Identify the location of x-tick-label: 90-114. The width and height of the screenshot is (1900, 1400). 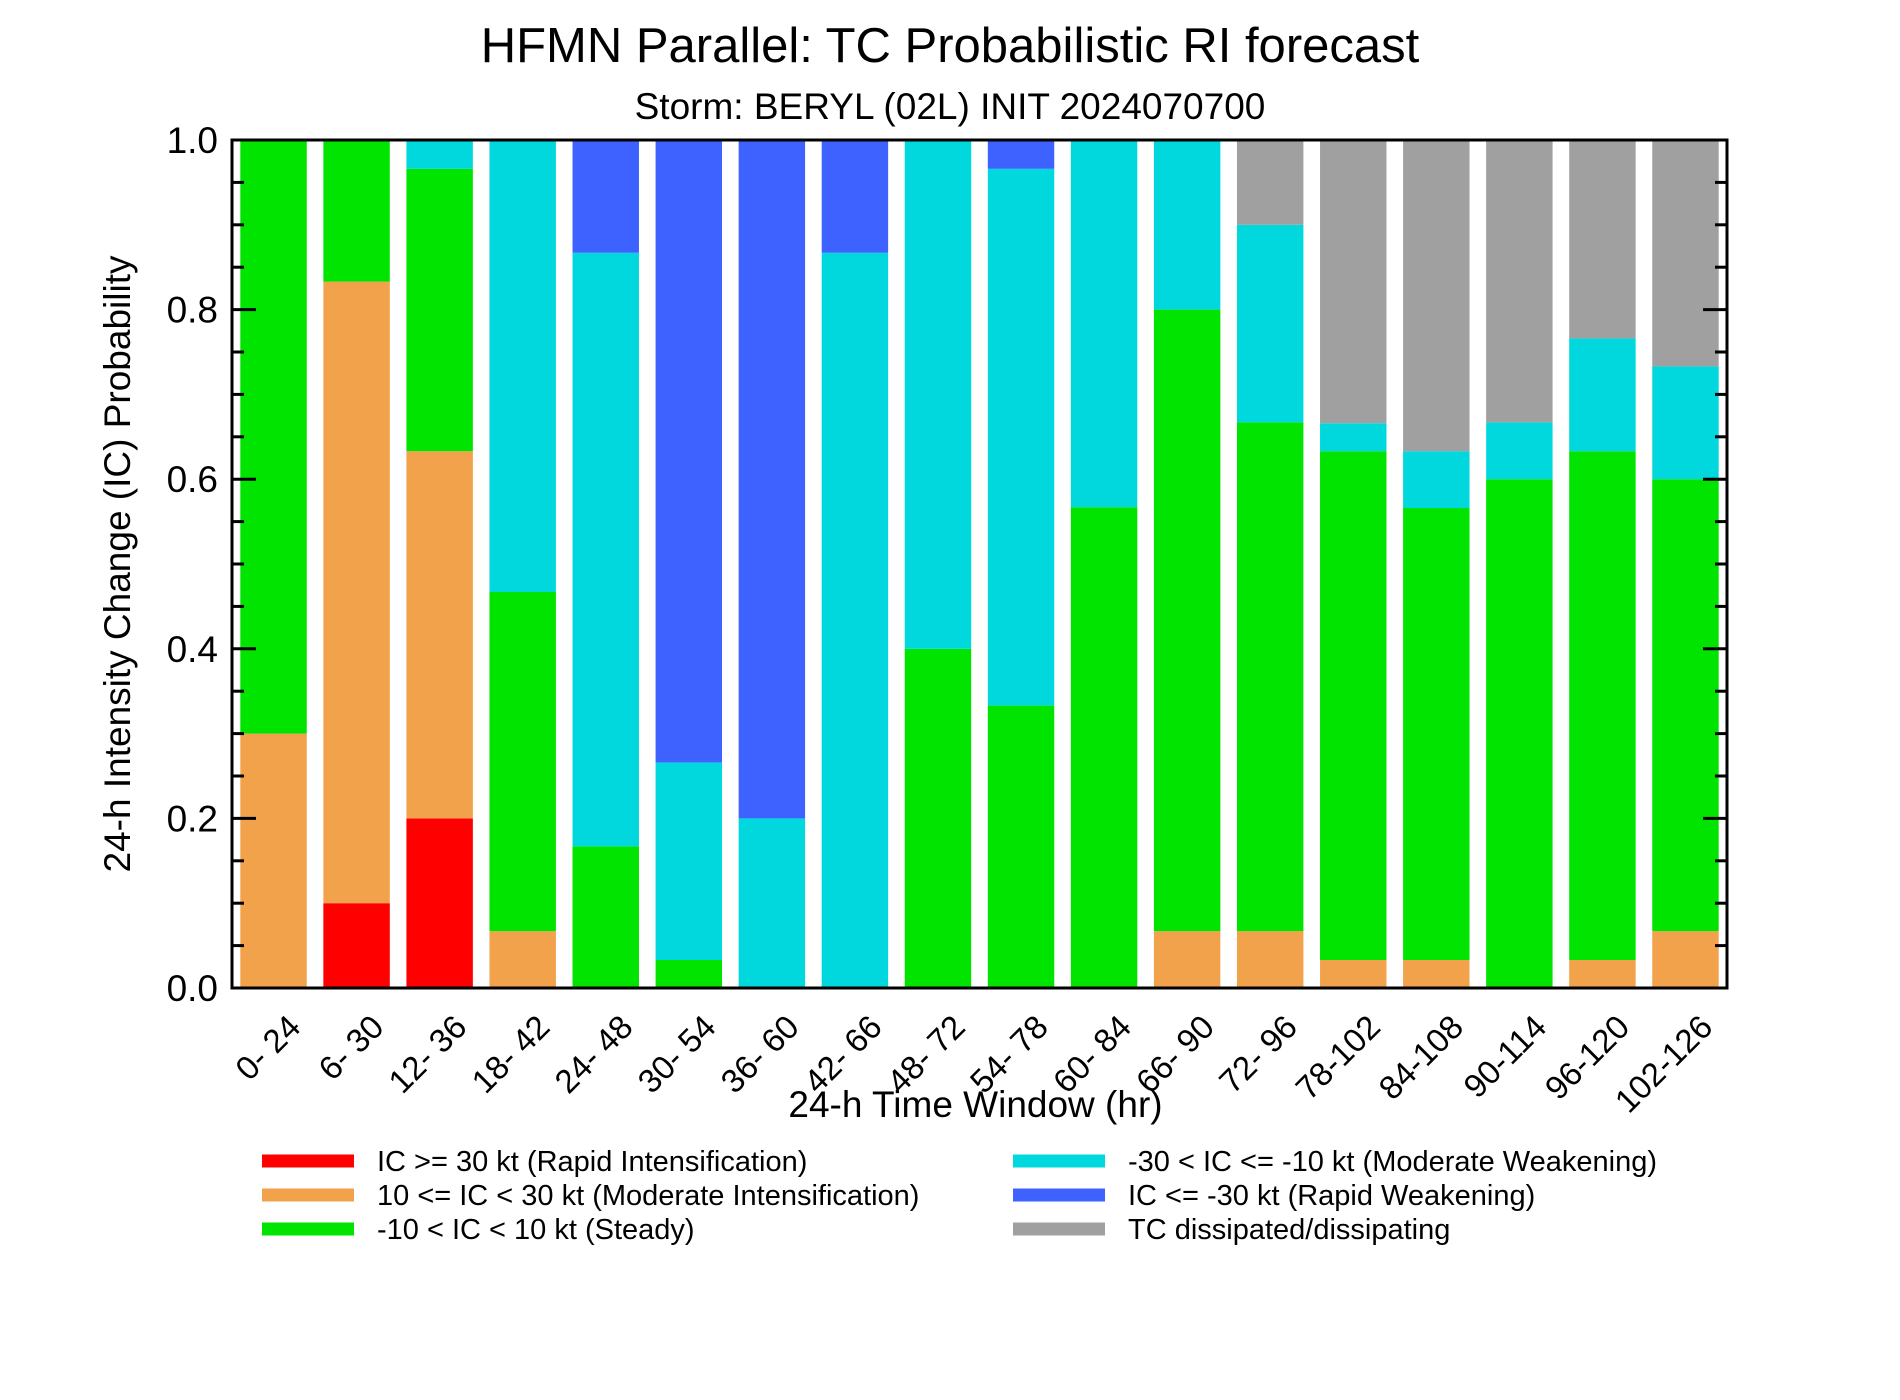
(1504, 1056).